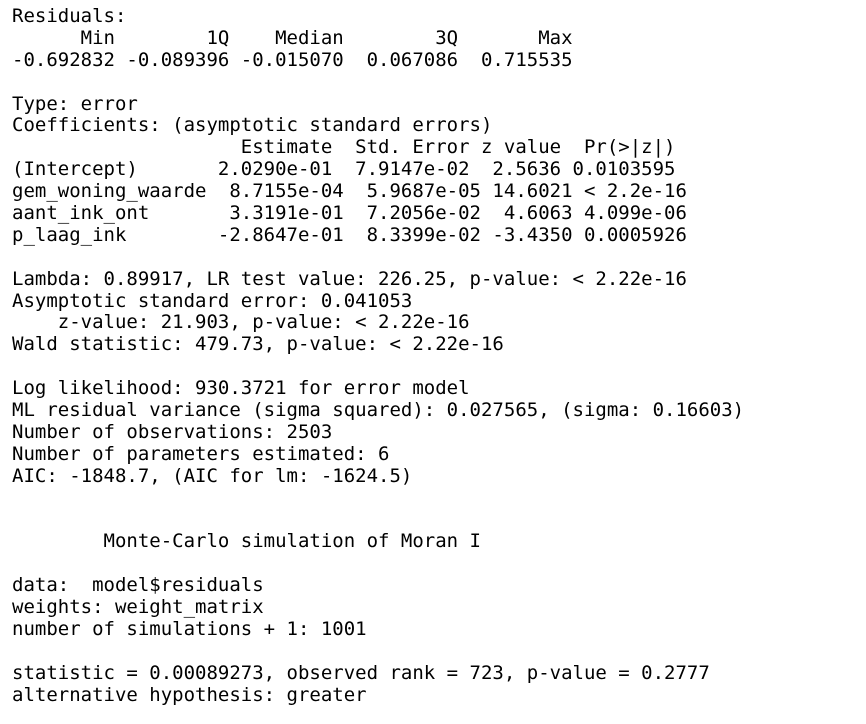 The height and width of the screenshot is (724, 866). Describe the element at coordinates (195, 628) in the screenshot. I see `moran-simulations-line: number of simulations + 1: 1001` at that location.